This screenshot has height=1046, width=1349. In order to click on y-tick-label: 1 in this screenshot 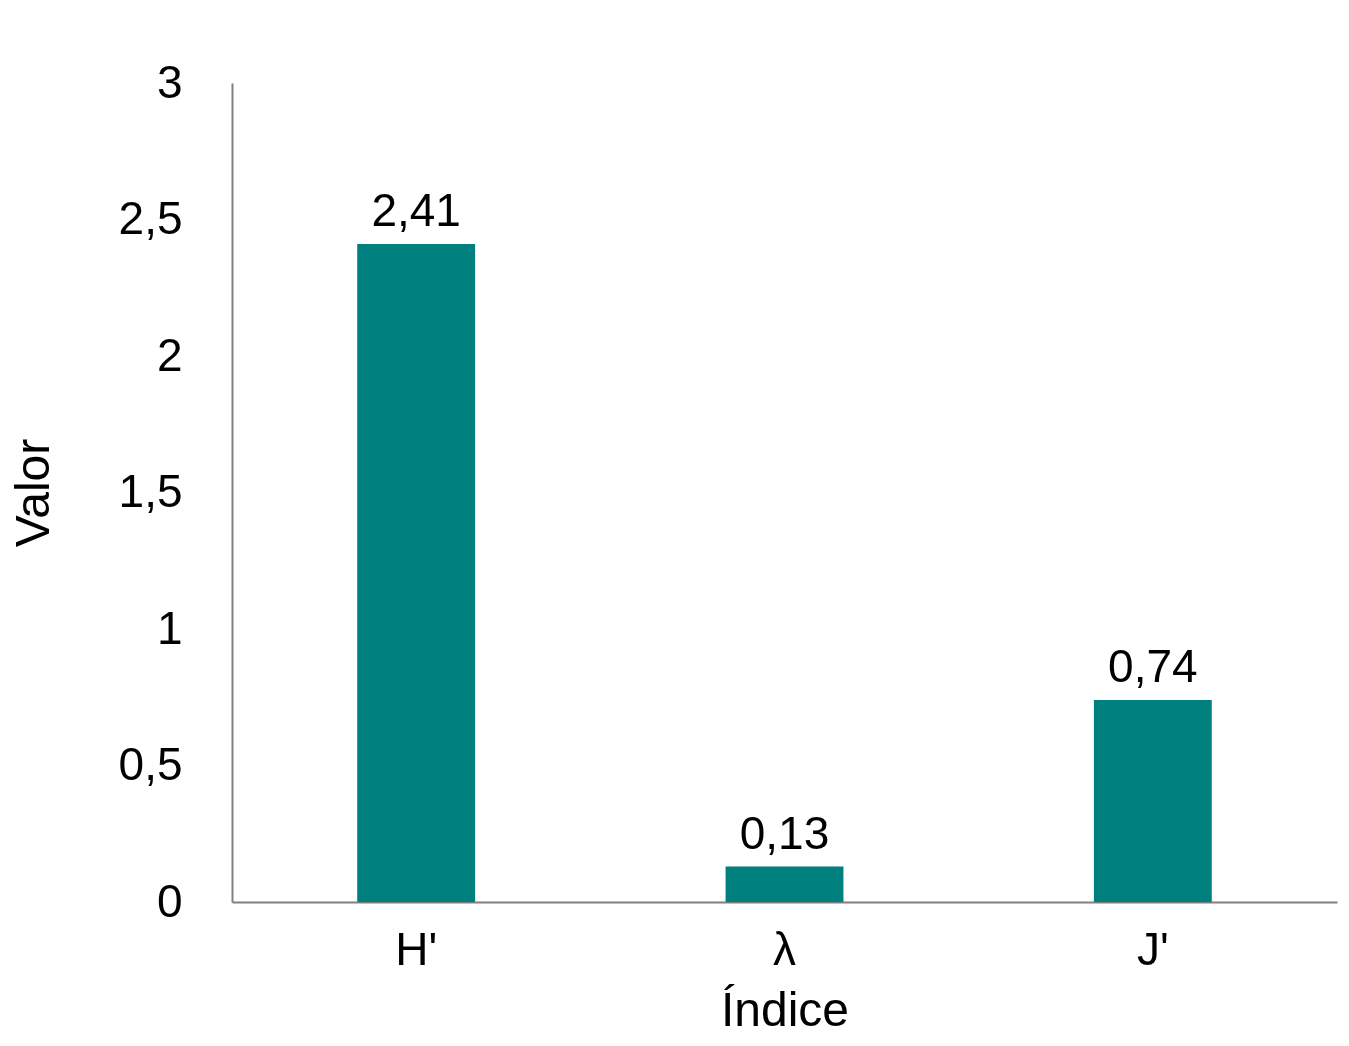, I will do `click(169, 627)`.